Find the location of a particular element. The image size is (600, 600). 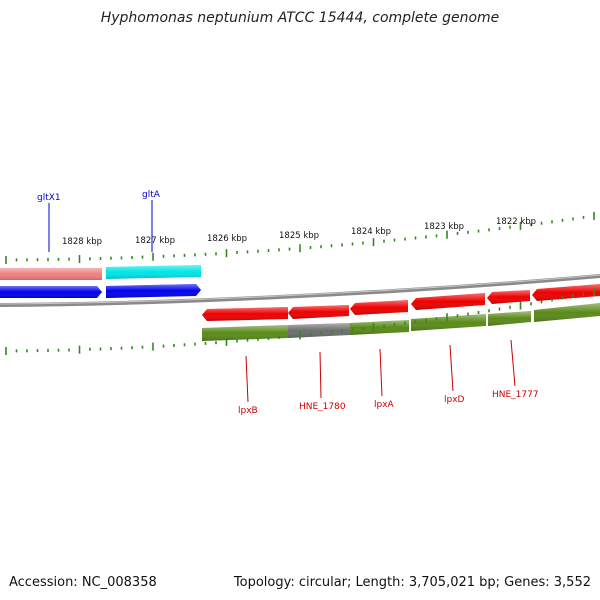

ruler-label-1828: 1828 kbp is located at coordinates (82, 242).